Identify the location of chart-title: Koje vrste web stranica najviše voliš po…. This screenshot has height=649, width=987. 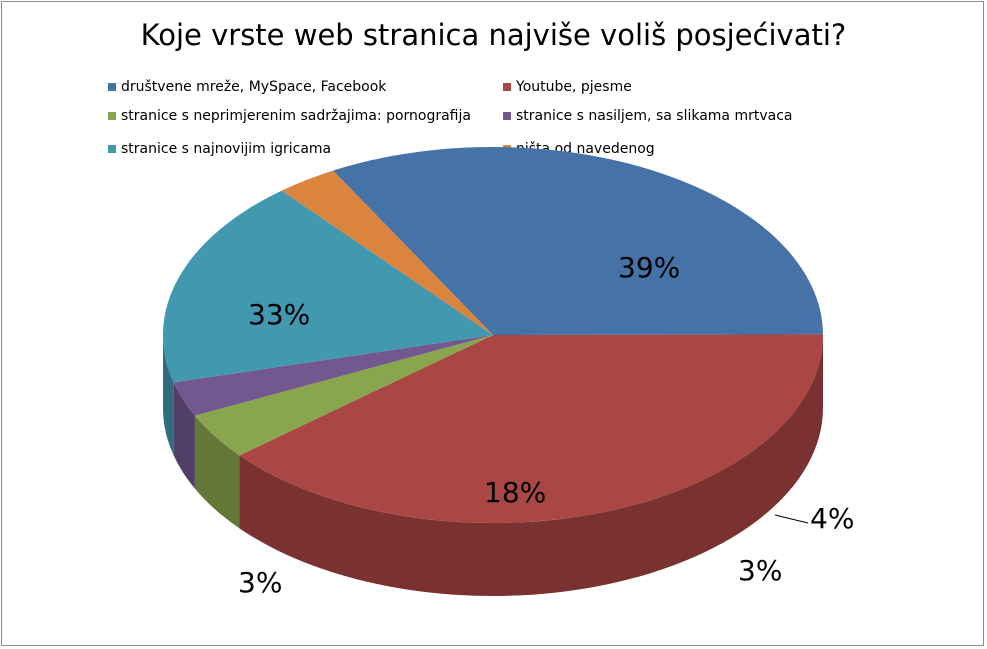
(493, 35).